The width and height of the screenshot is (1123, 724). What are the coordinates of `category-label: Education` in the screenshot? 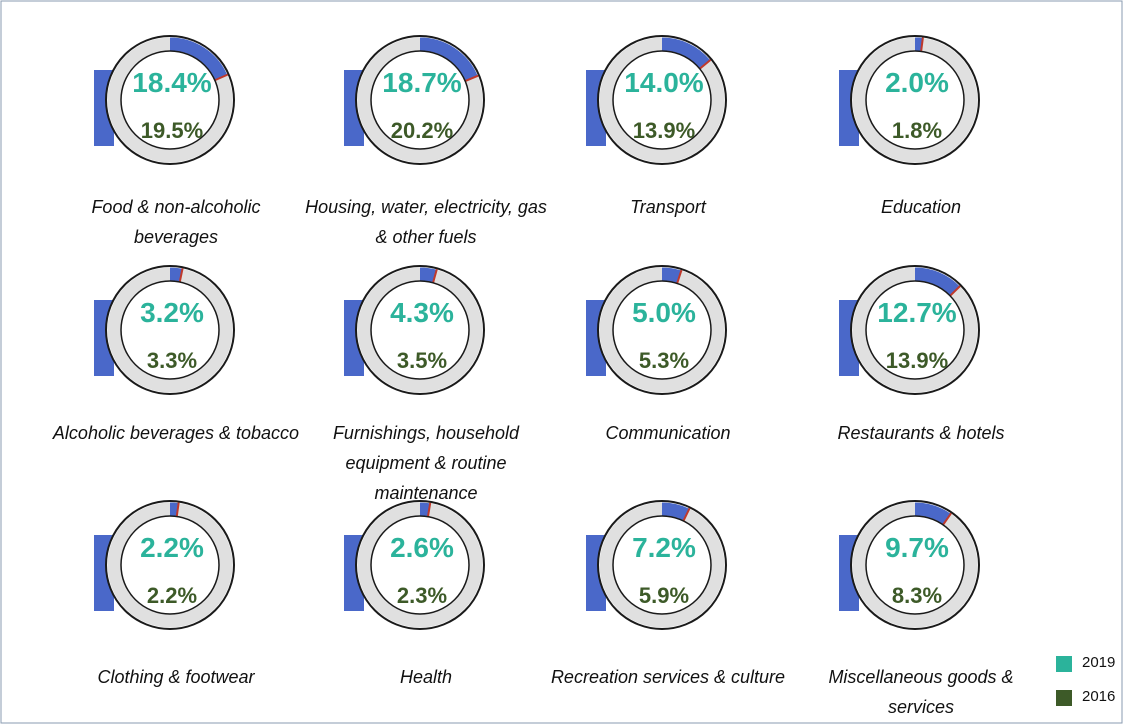 It's located at (921, 207).